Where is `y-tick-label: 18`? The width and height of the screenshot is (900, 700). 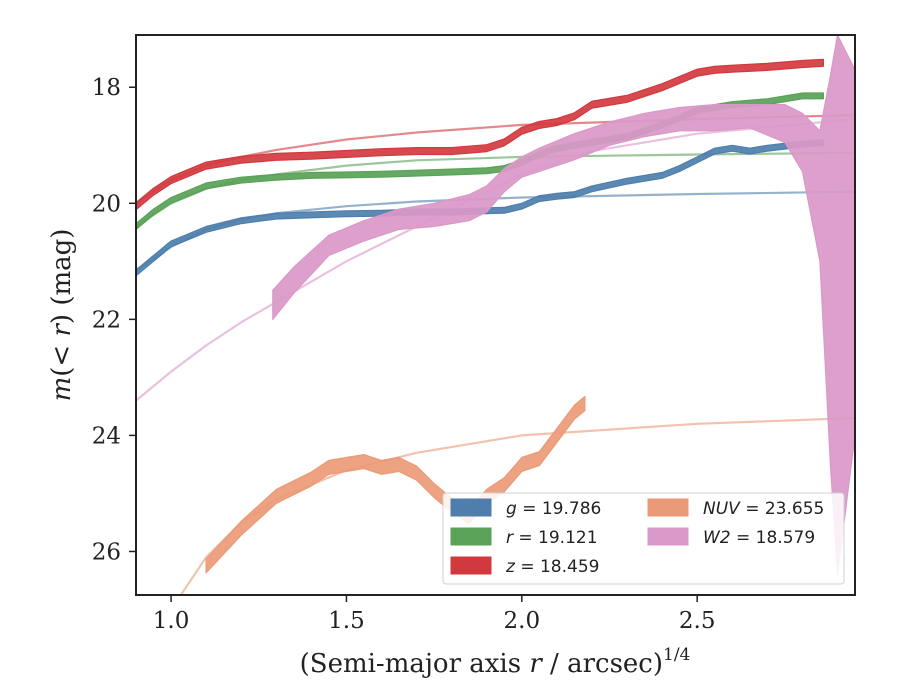
y-tick-label: 18 is located at coordinates (106, 88).